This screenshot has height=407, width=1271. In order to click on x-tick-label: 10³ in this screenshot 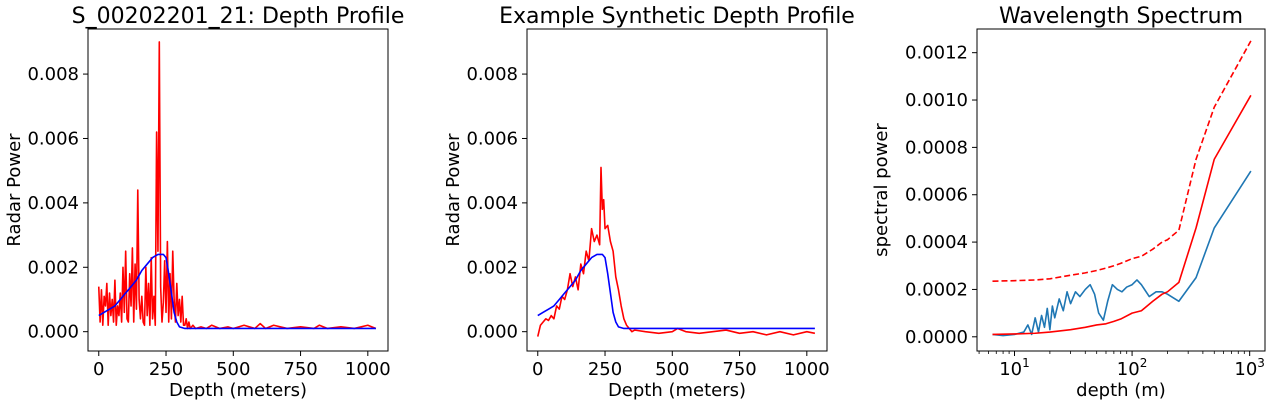, I will do `click(1249, 368)`.